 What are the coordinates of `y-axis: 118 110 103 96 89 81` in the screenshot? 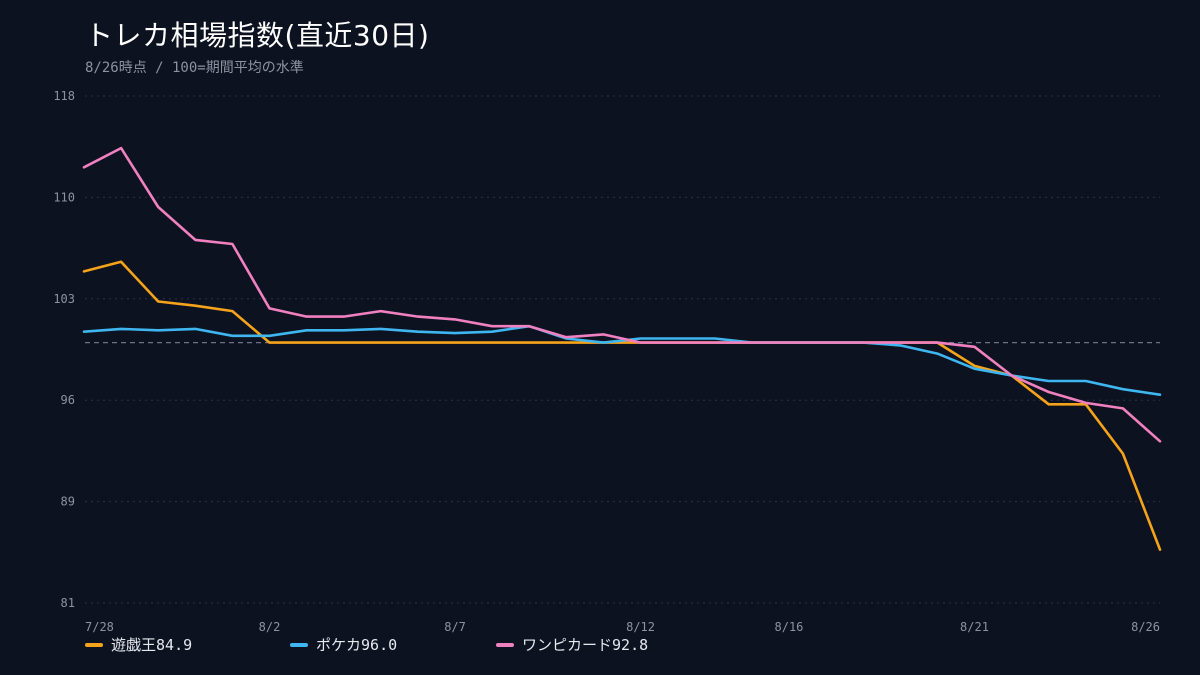 It's located at (64, 349).